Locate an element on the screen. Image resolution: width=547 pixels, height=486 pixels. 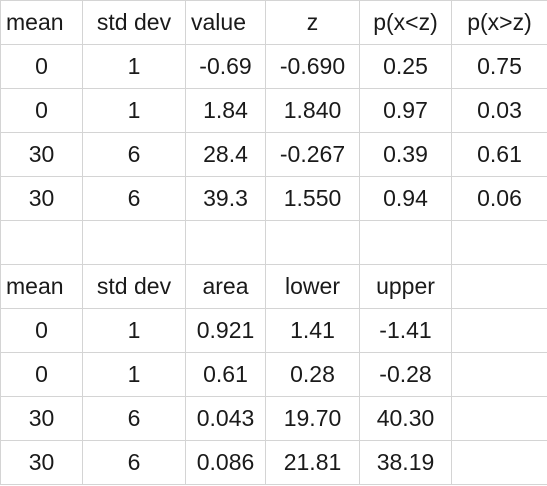
cell: 0.97 is located at coordinates (405, 110).